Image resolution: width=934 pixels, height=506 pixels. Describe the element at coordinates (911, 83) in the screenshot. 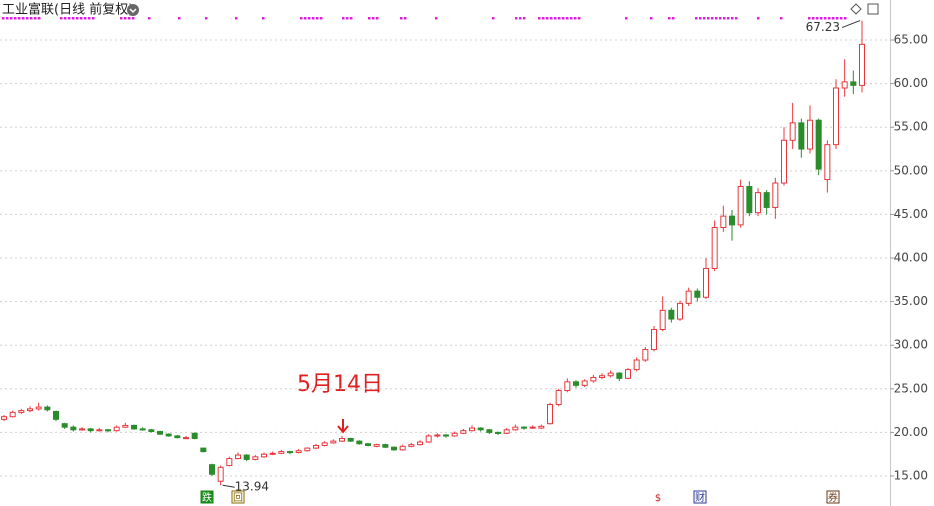

I see `y-tick-label: 60.00` at that location.